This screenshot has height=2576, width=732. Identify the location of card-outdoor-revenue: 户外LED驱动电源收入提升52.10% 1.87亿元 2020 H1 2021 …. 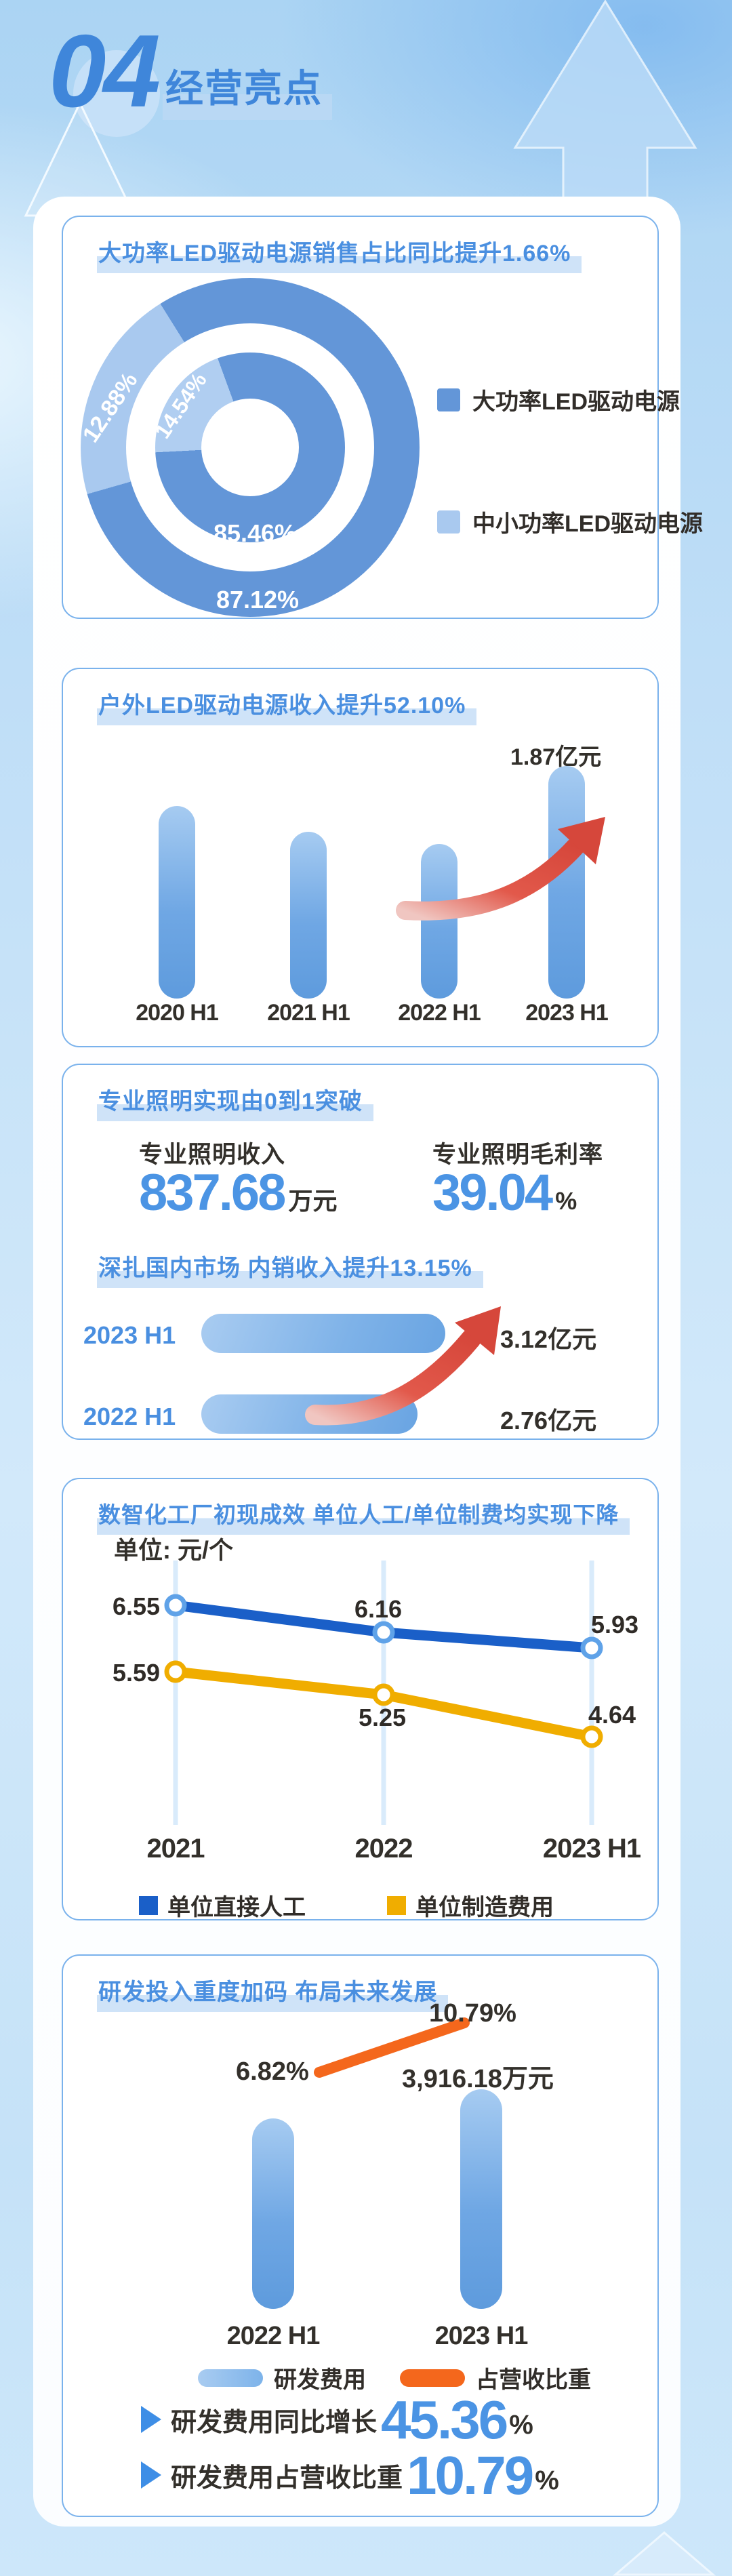
(360, 857).